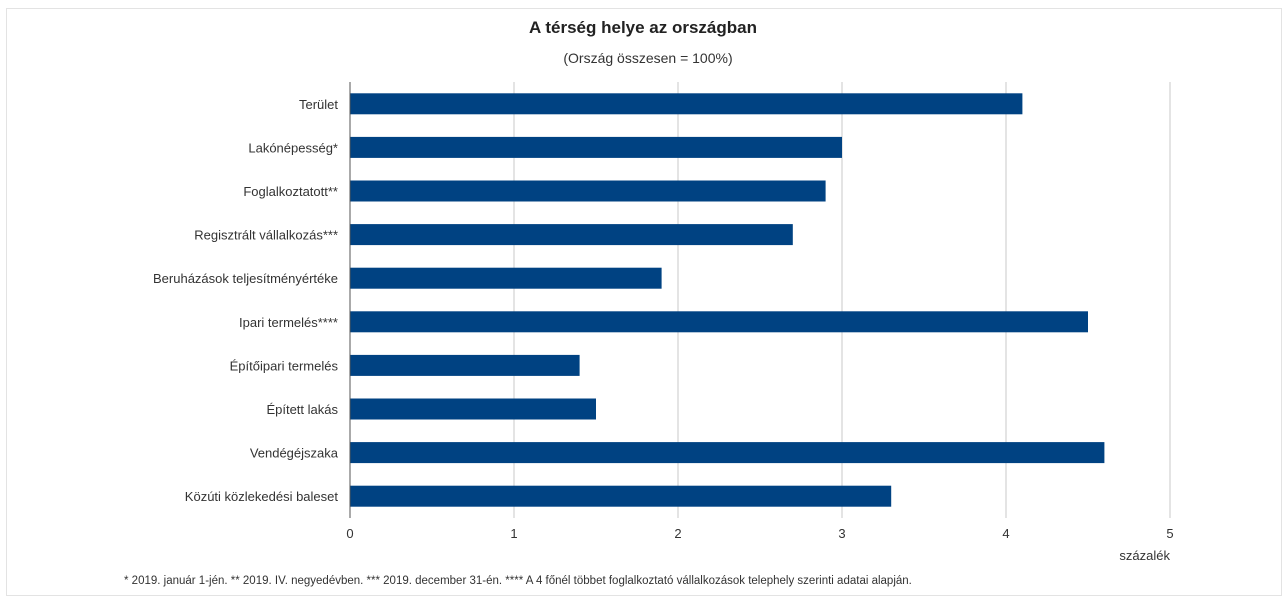 This screenshot has width=1286, height=599. What do you see at coordinates (648, 58) in the screenshot?
I see `chart-subtitle: (Ország összesen = 100%)` at bounding box center [648, 58].